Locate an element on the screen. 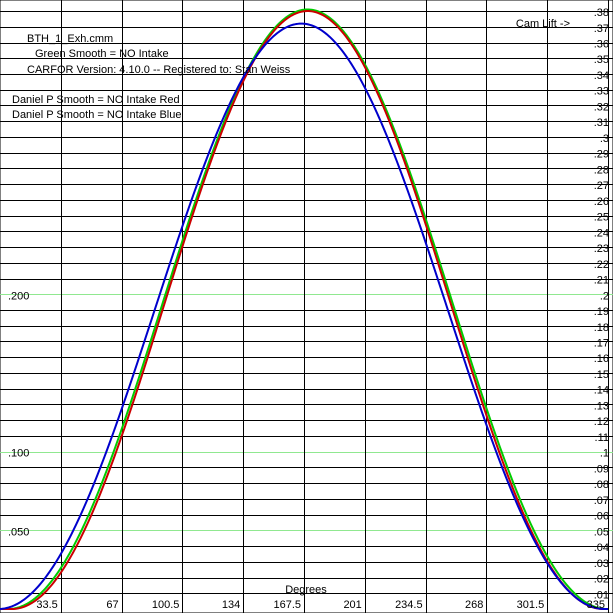 This screenshot has width=613, height=613. x-tick-label: 234.5 is located at coordinates (409, 605).